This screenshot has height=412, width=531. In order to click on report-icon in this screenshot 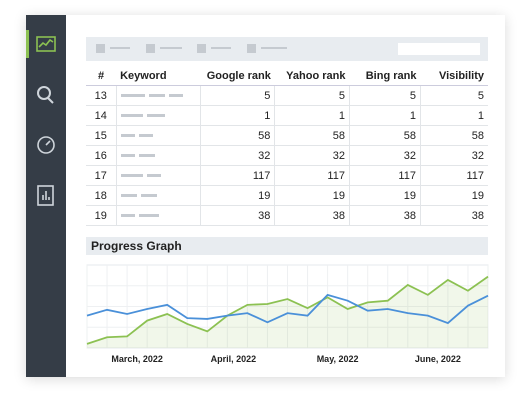, I will do `click(45, 195)`.